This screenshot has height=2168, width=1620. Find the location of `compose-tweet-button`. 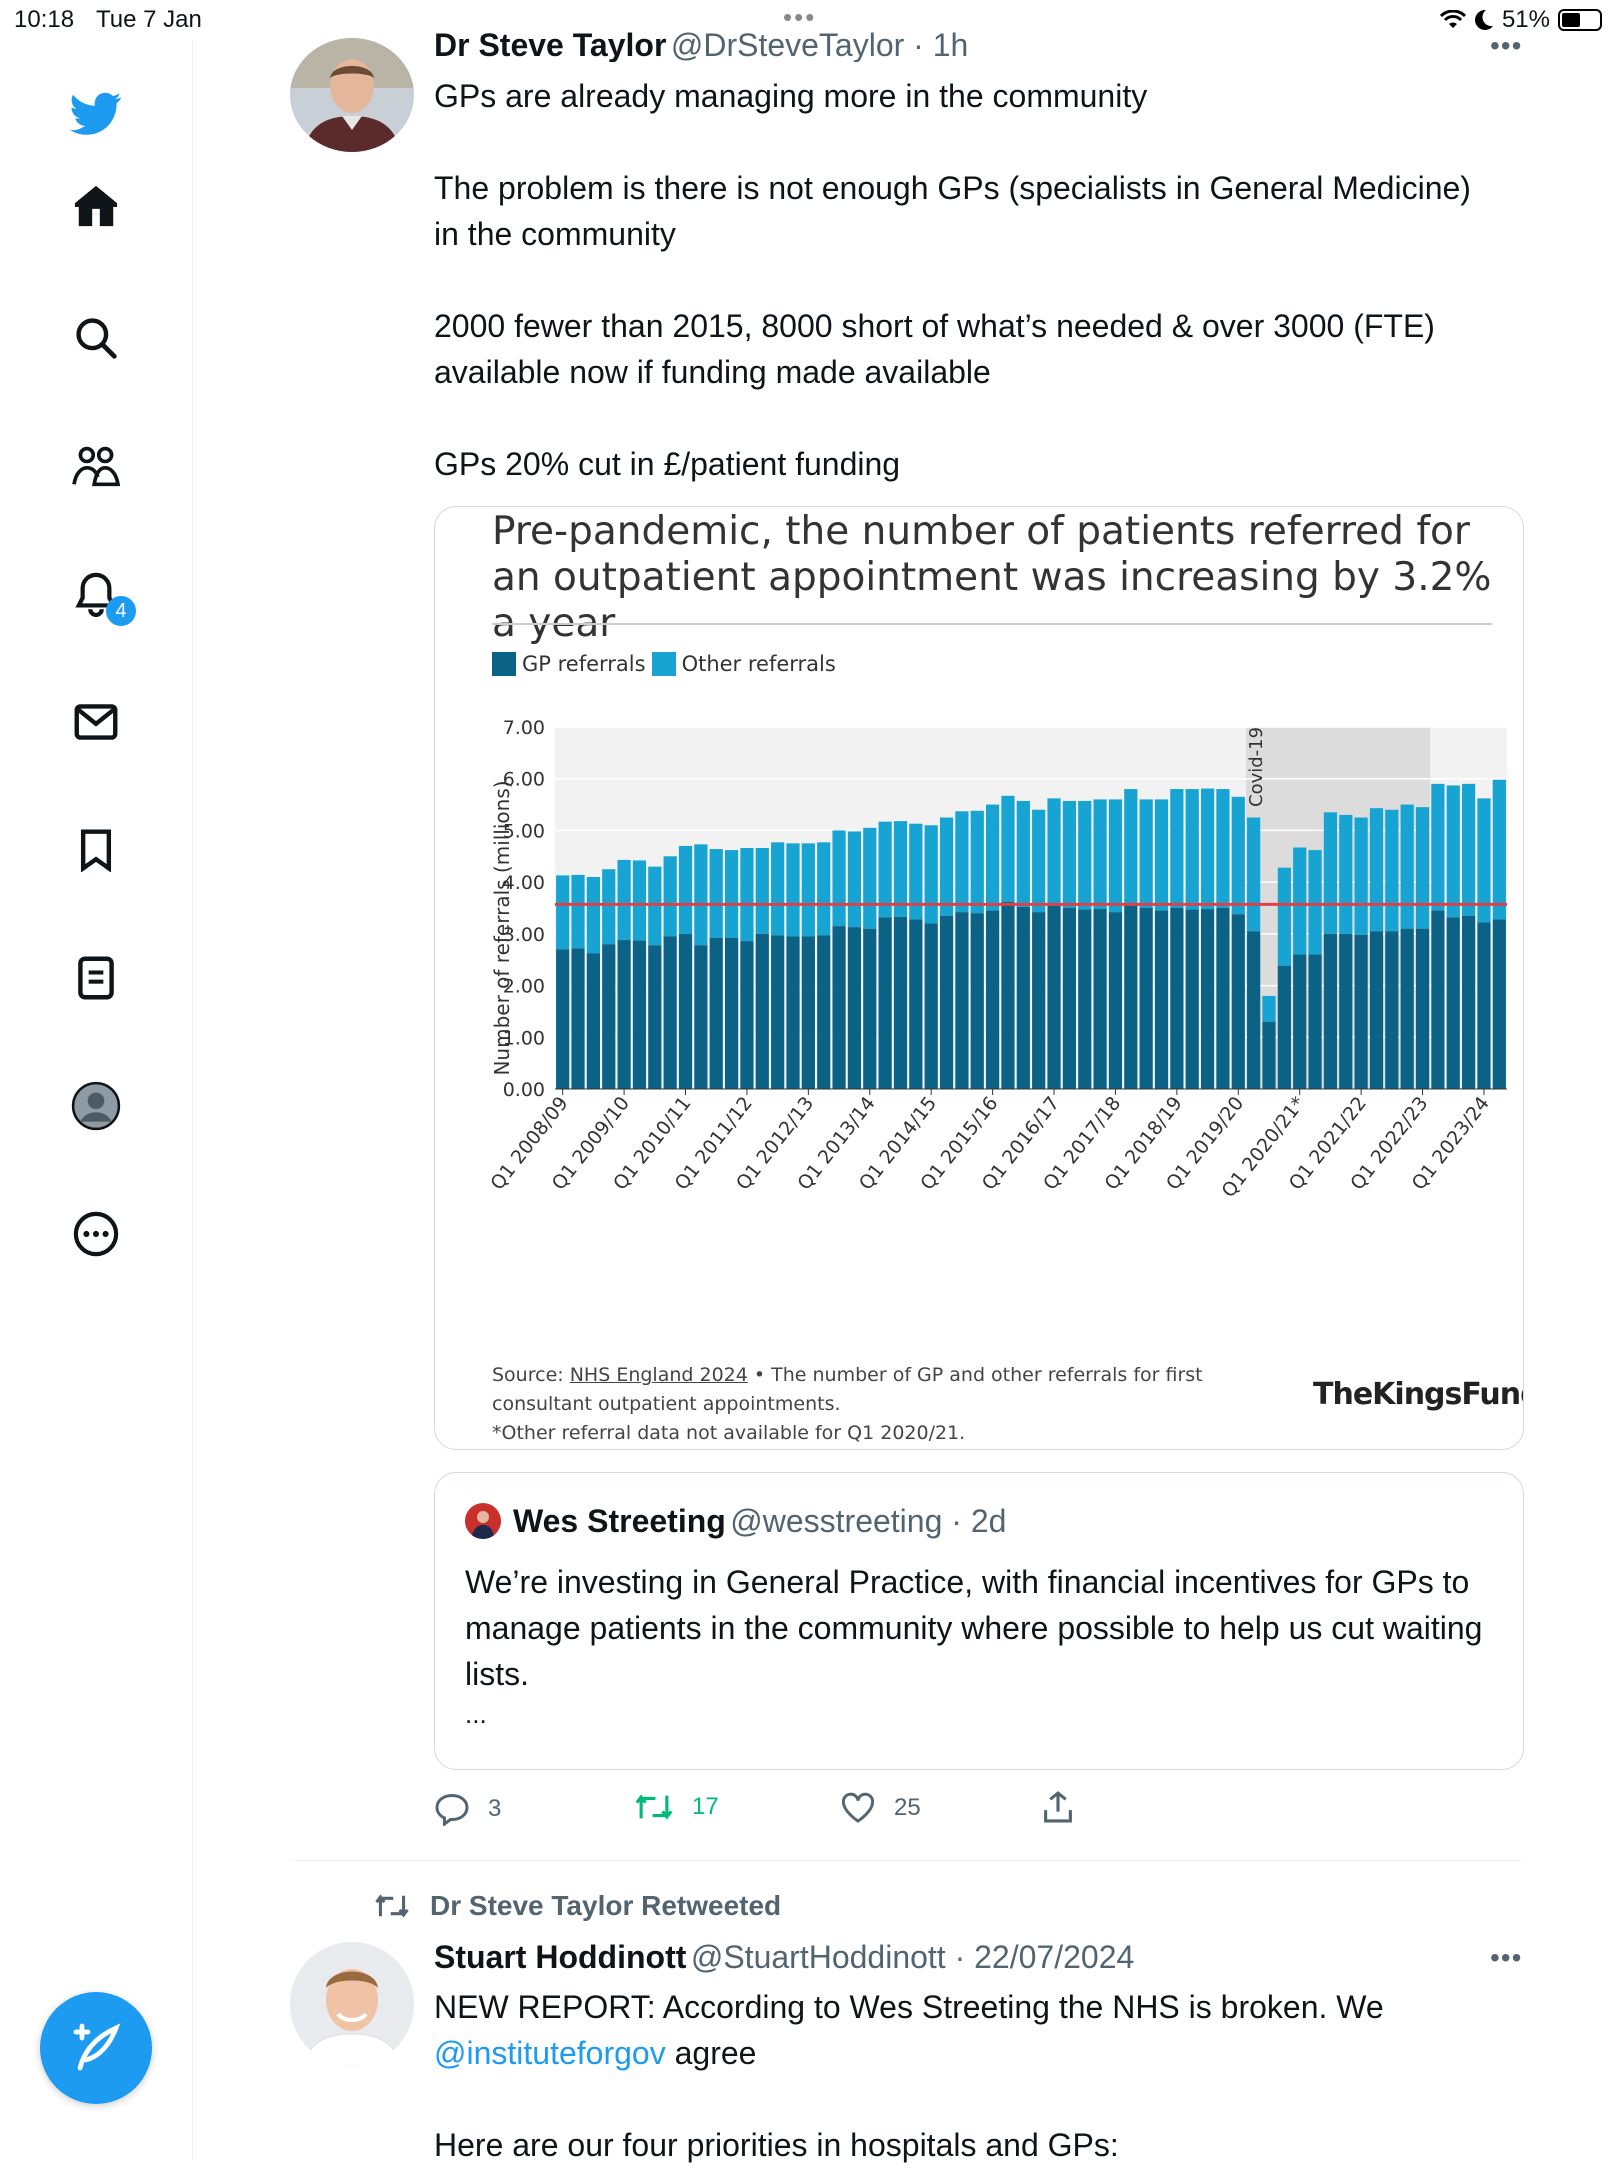

compose-tweet-button is located at coordinates (96, 2048).